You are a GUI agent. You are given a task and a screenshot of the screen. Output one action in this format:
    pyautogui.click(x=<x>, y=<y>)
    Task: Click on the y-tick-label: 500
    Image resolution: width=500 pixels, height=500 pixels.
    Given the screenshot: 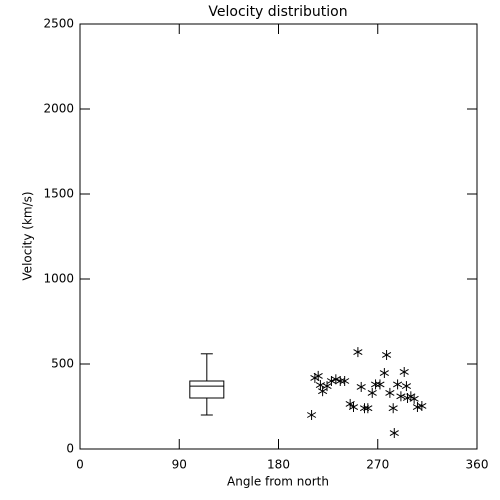 What is the action you would take?
    pyautogui.click(x=62, y=364)
    